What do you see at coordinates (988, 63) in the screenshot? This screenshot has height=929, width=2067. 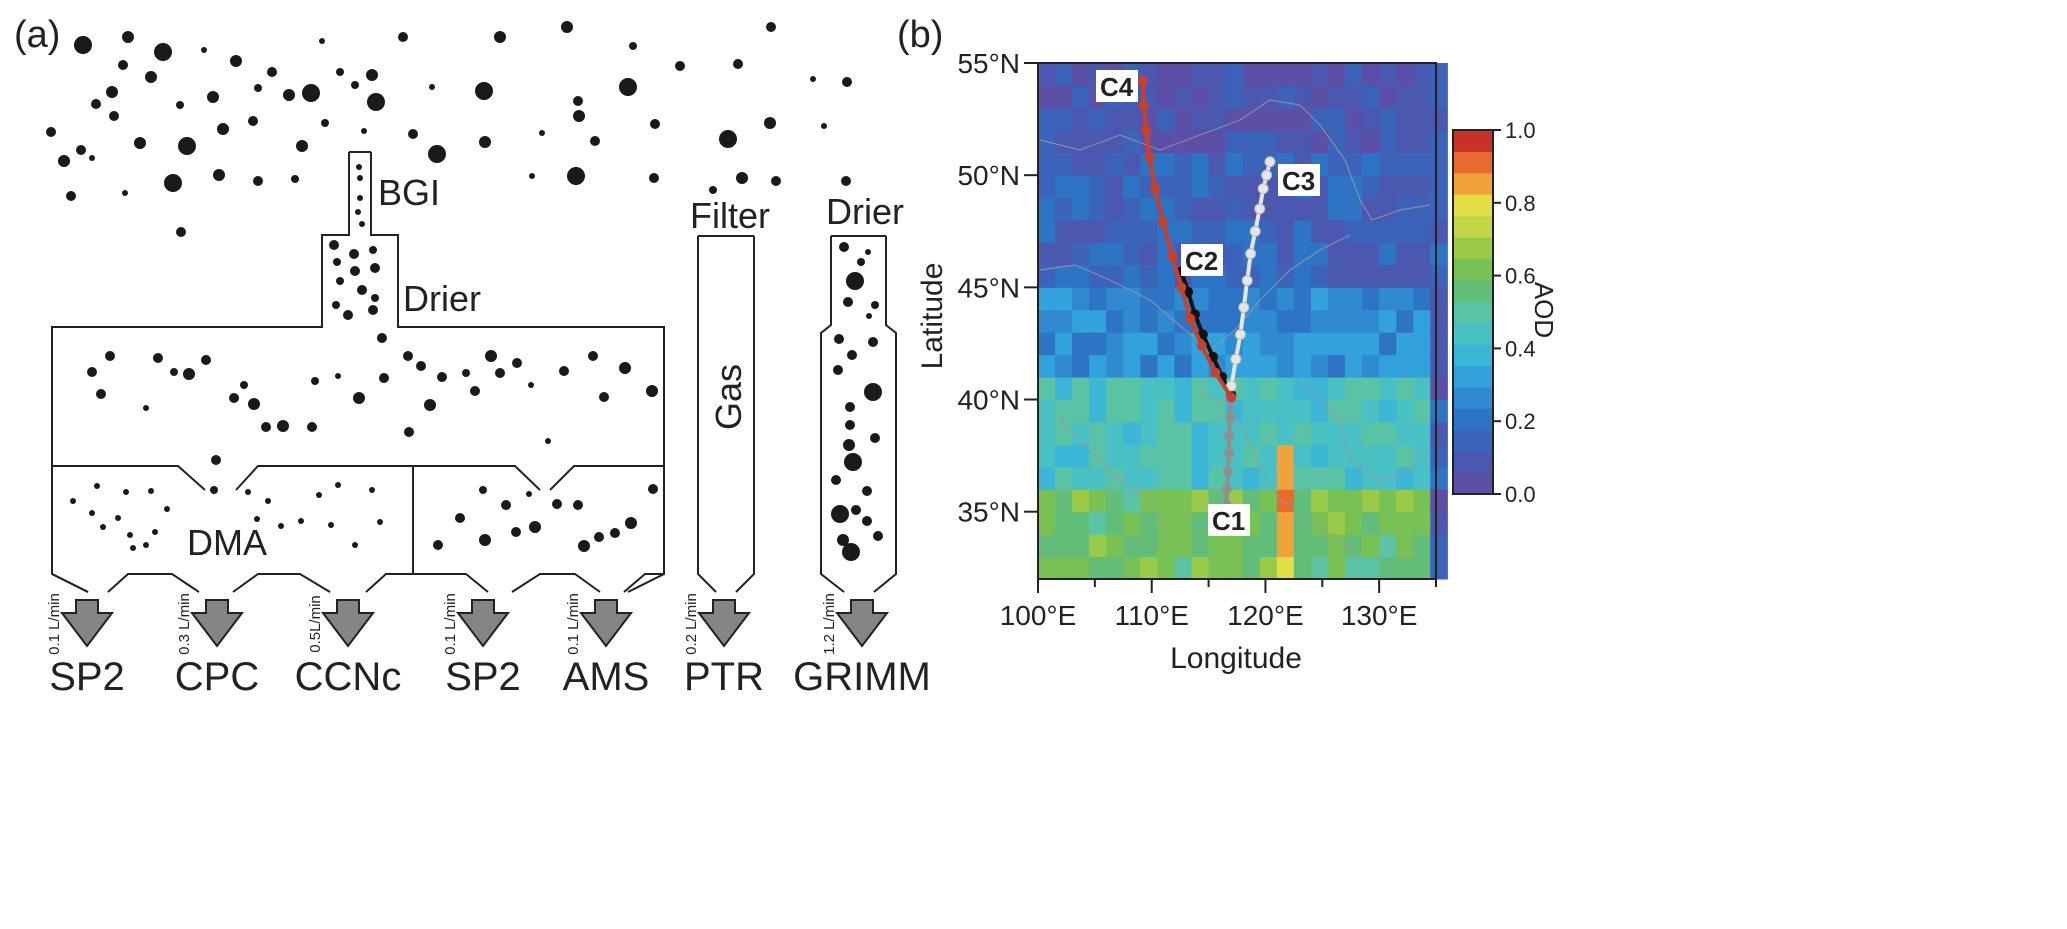 I see `y-tick-label: 55°N` at bounding box center [988, 63].